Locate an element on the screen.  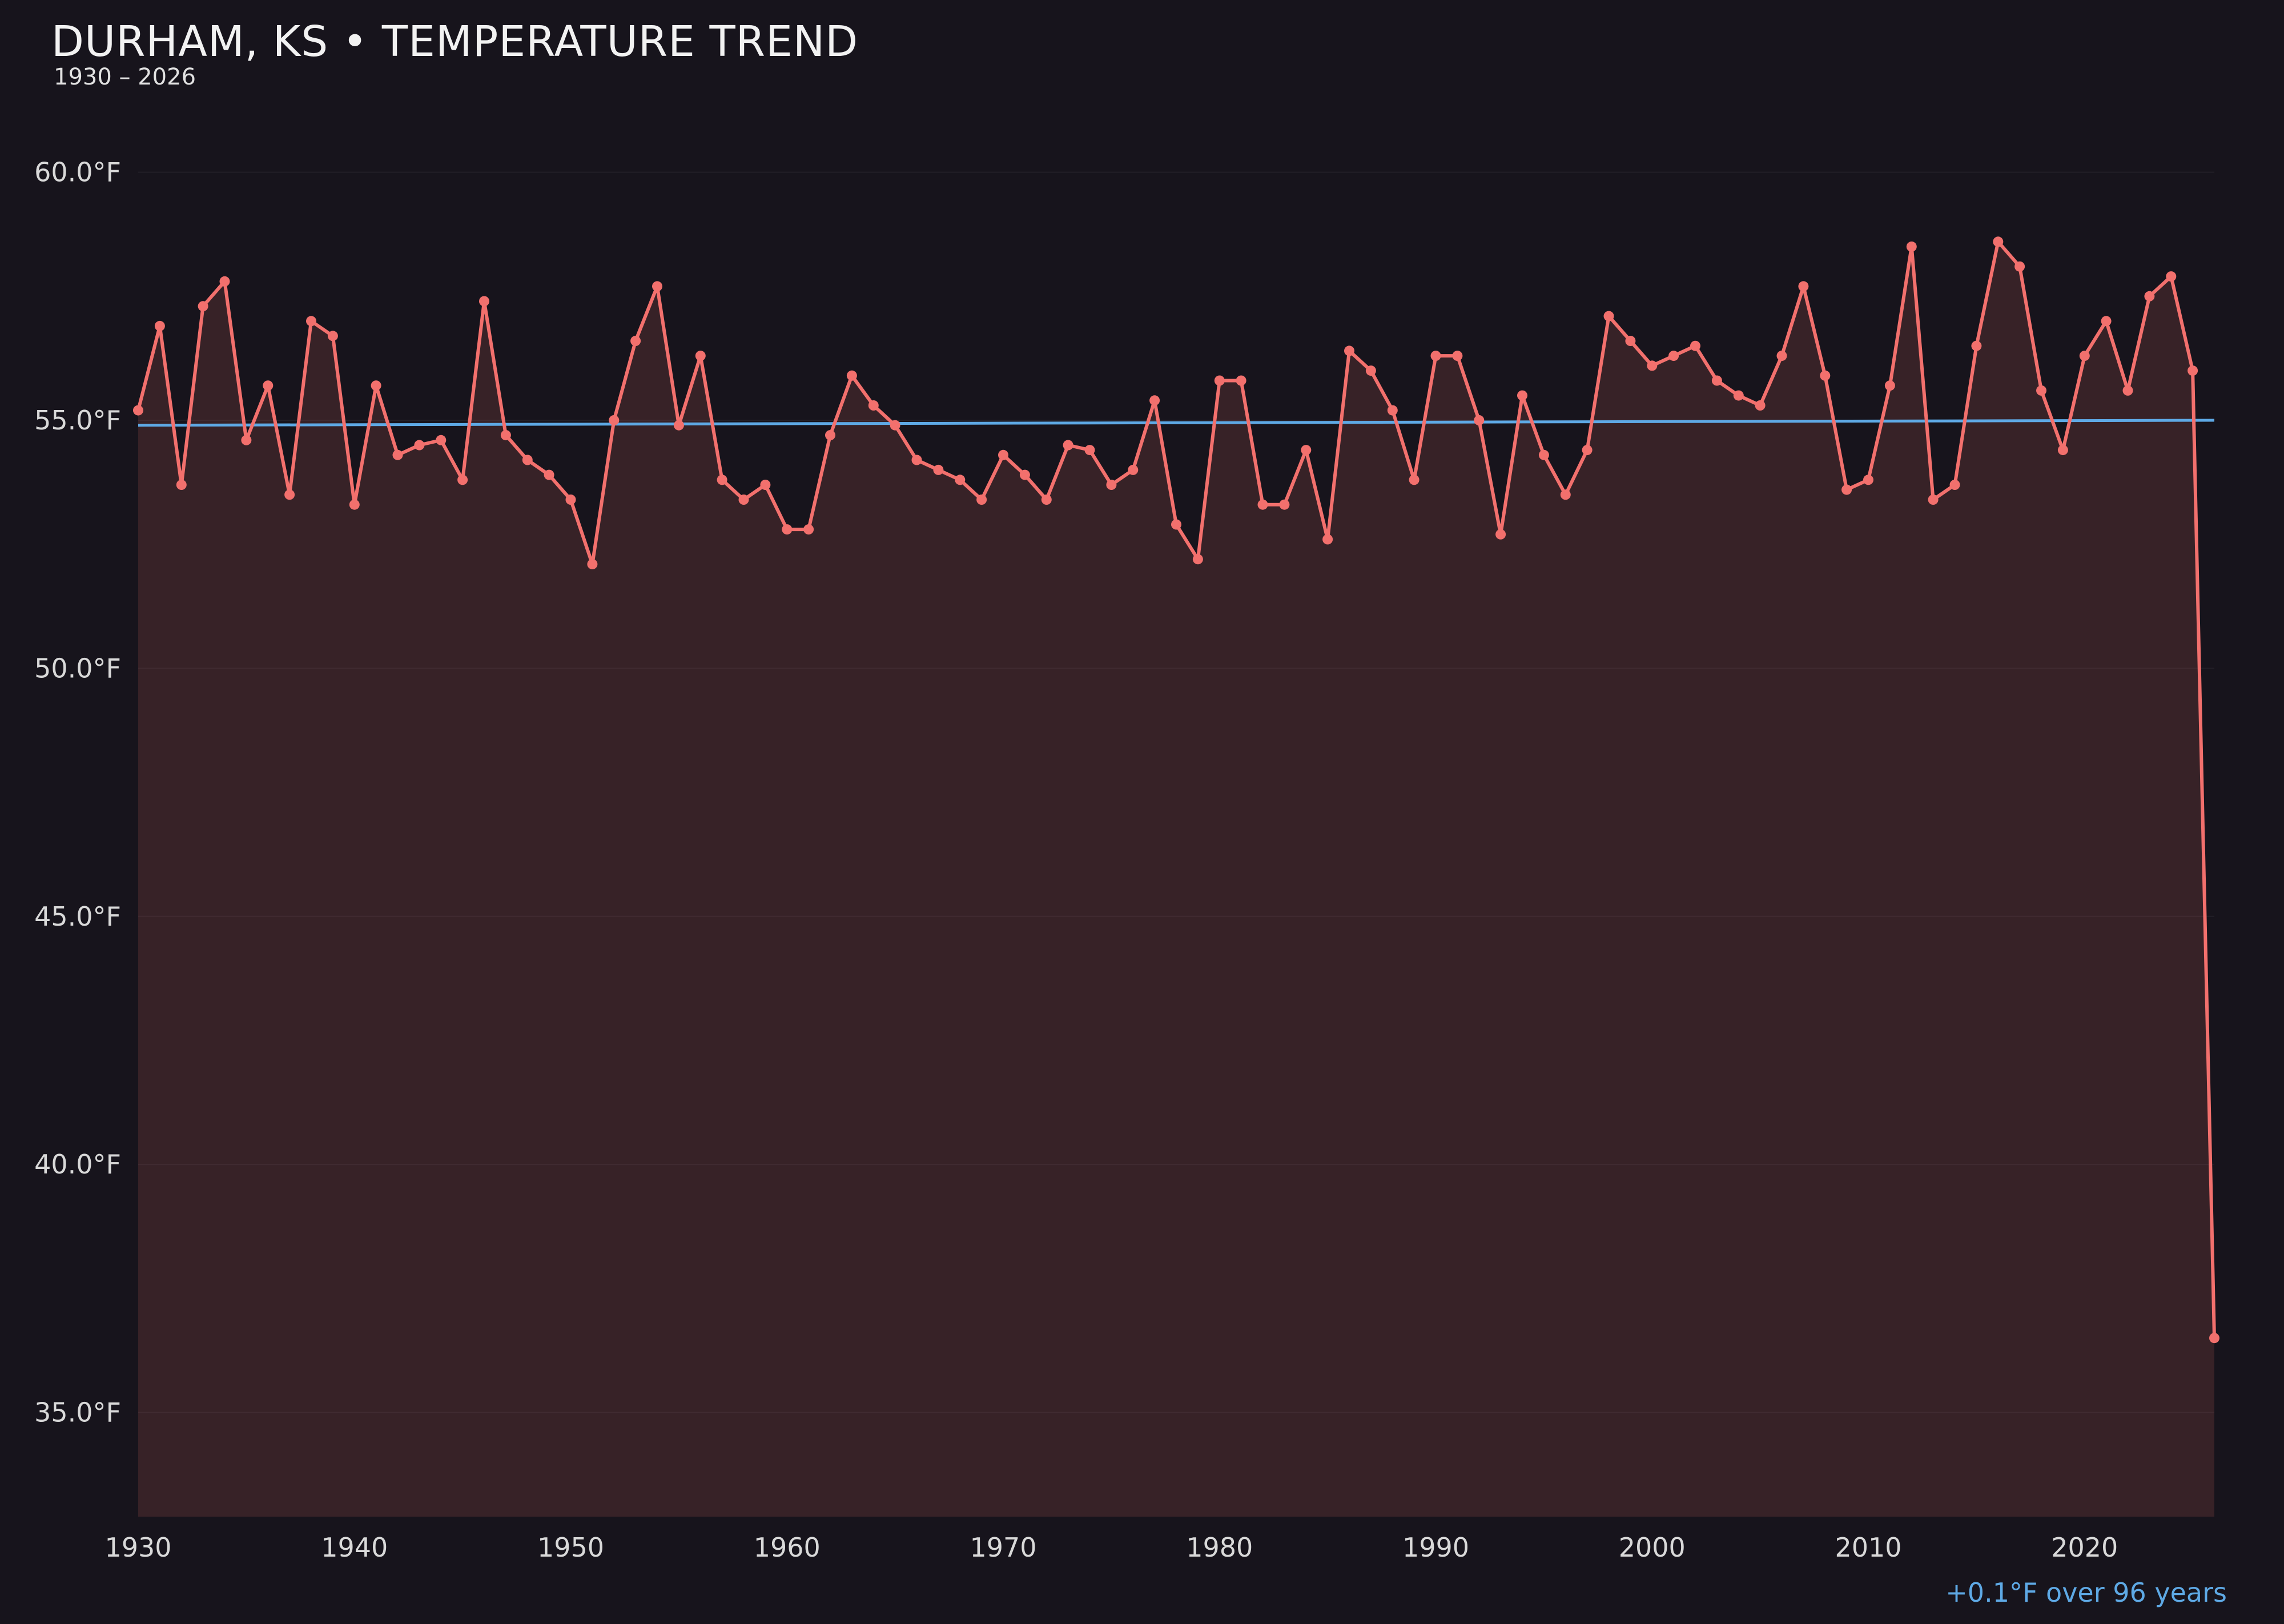
y-axis-tick-label: 55.0°F is located at coordinates (77, 420).